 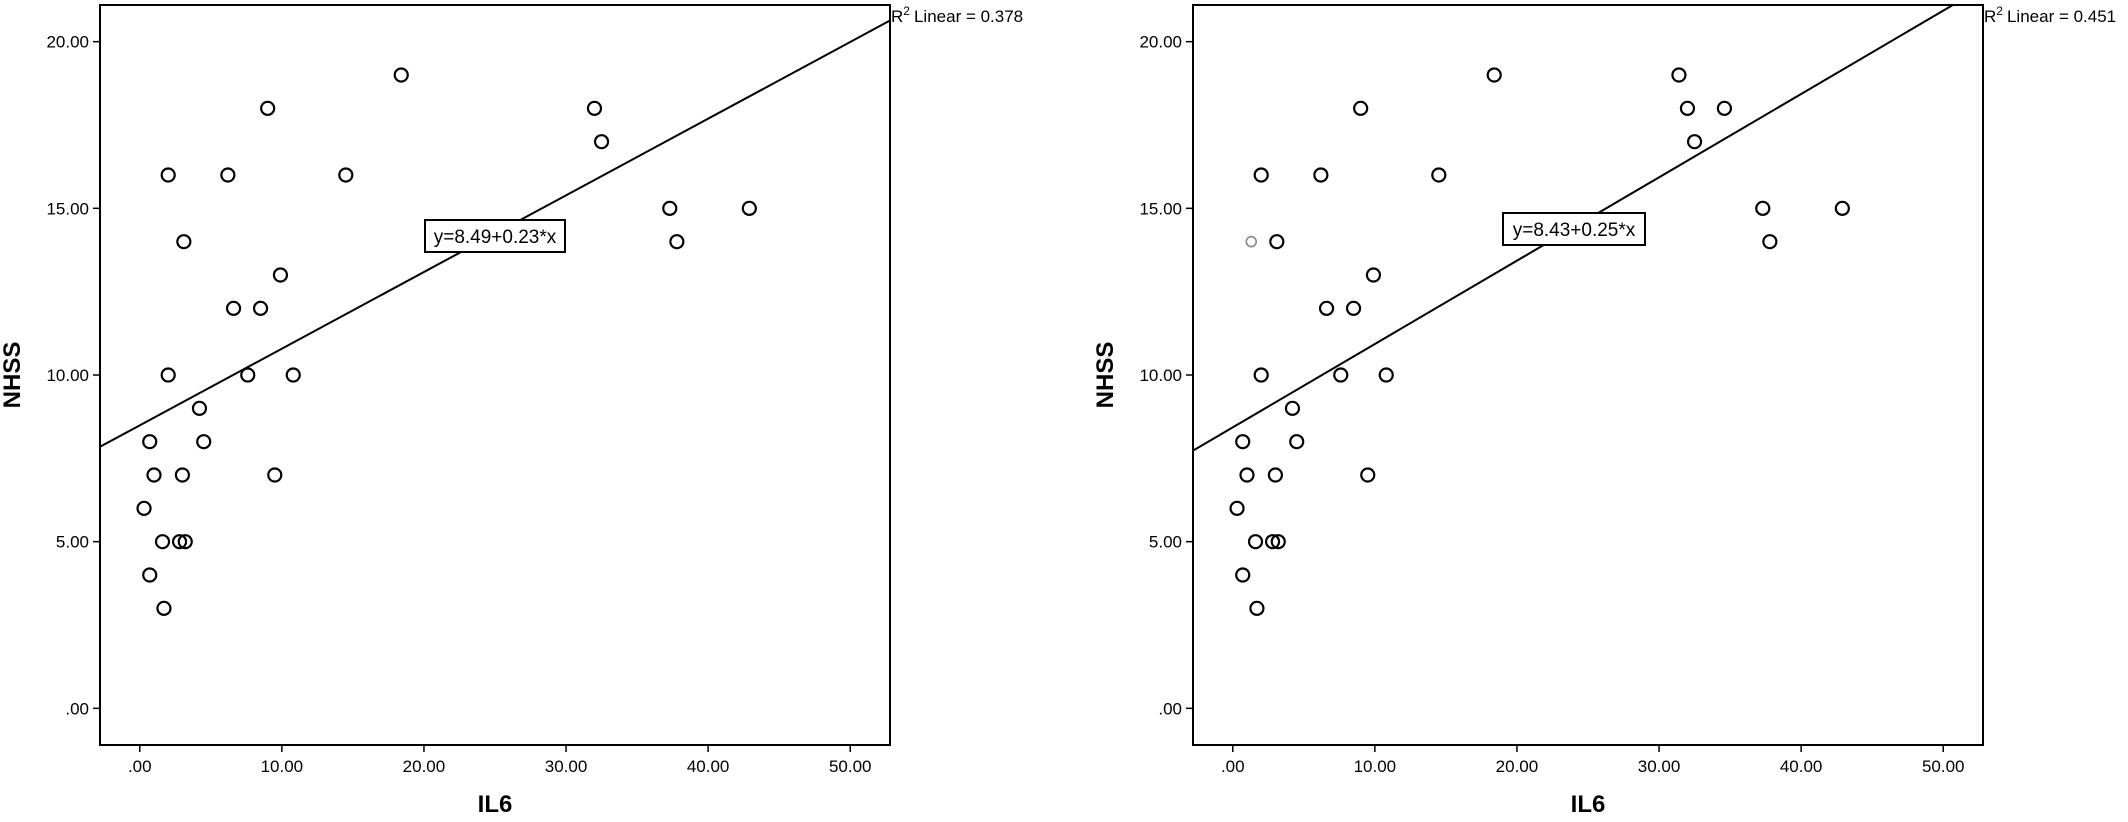 What do you see at coordinates (968, 16) in the screenshot?
I see `r-squared-value: Linear = 0.378` at bounding box center [968, 16].